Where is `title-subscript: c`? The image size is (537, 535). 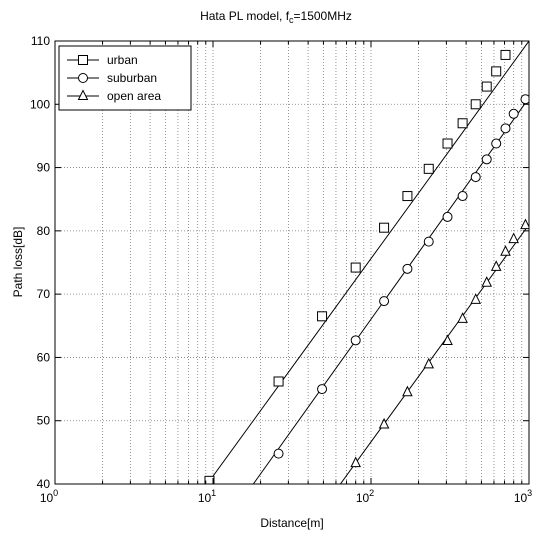 title-subscript: c is located at coordinates (291, 20).